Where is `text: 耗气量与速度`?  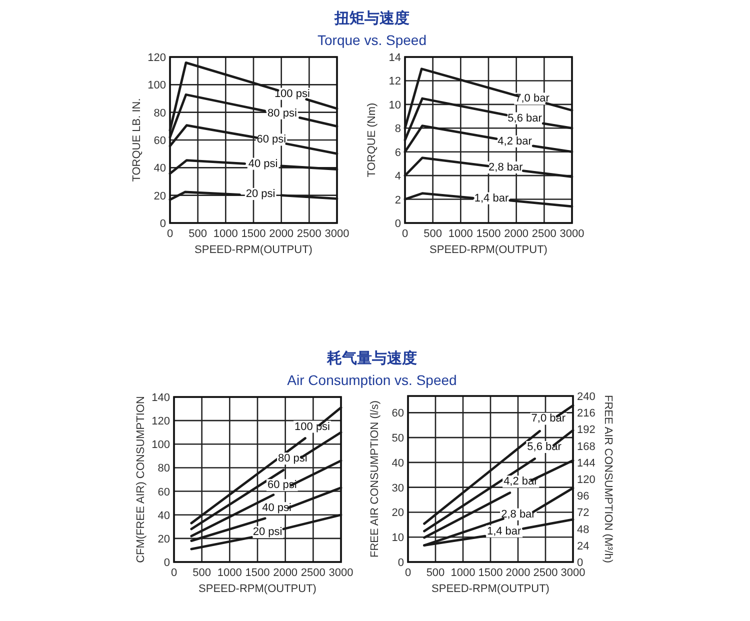 text: 耗气量与速度 is located at coordinates (371, 358).